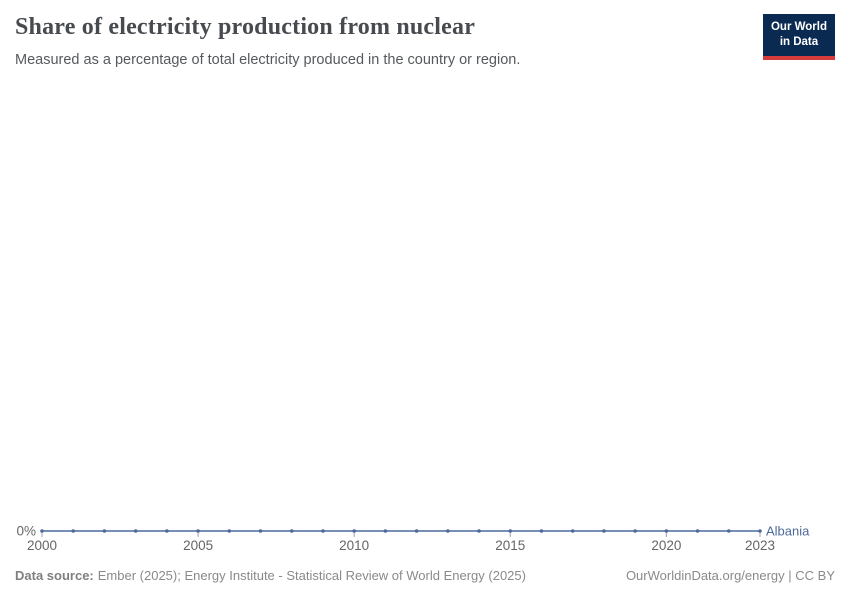  What do you see at coordinates (54, 575) in the screenshot?
I see `data-source-label: Data source:` at bounding box center [54, 575].